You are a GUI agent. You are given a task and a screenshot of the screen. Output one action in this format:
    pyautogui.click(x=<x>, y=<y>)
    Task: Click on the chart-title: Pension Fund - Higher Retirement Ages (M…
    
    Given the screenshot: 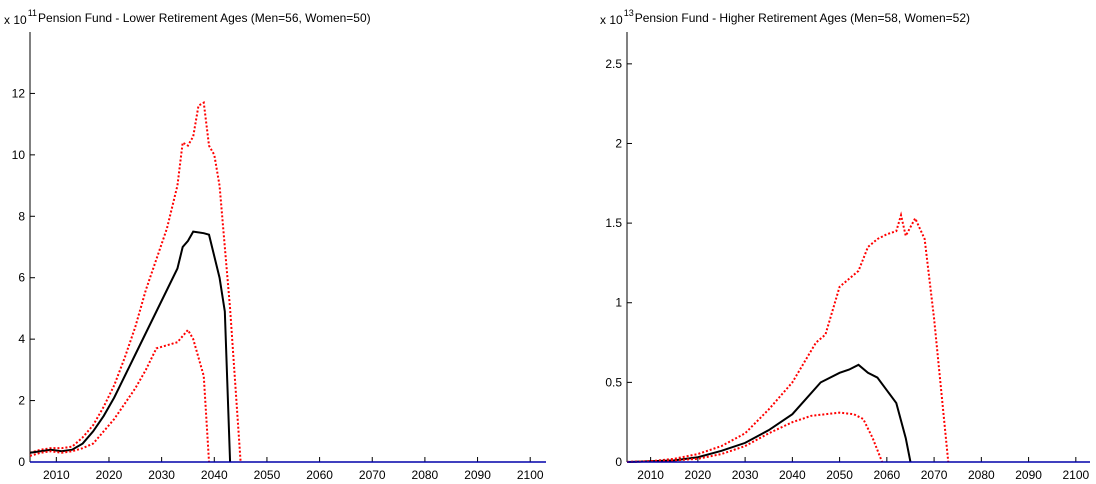 What is the action you would take?
    pyautogui.click(x=802, y=18)
    